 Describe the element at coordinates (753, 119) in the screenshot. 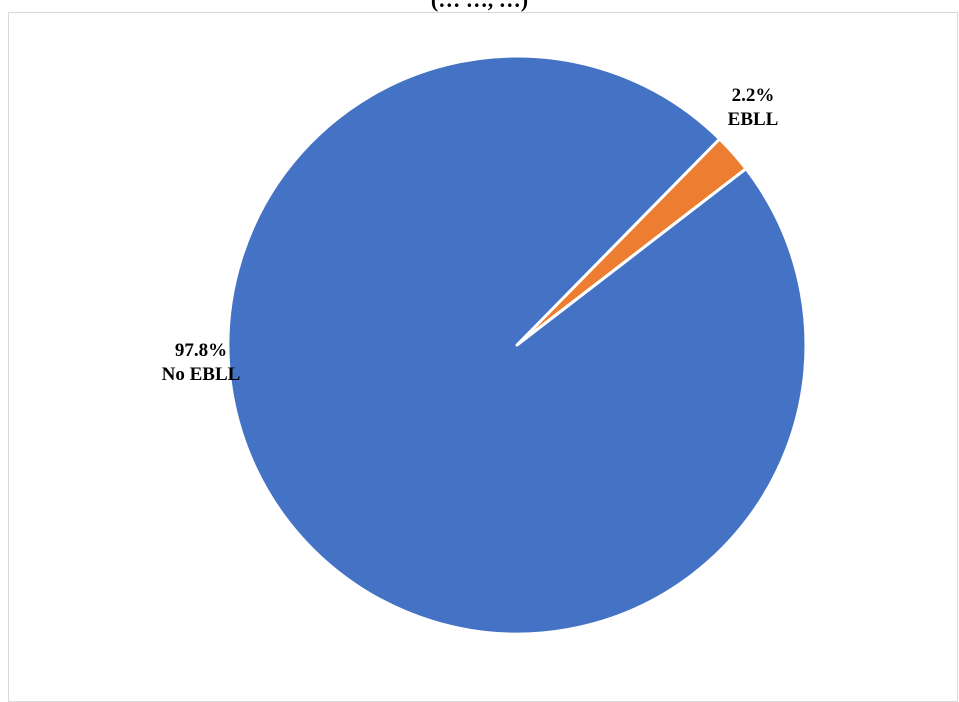

I see `slice-label-ebll-name: EBLL` at that location.